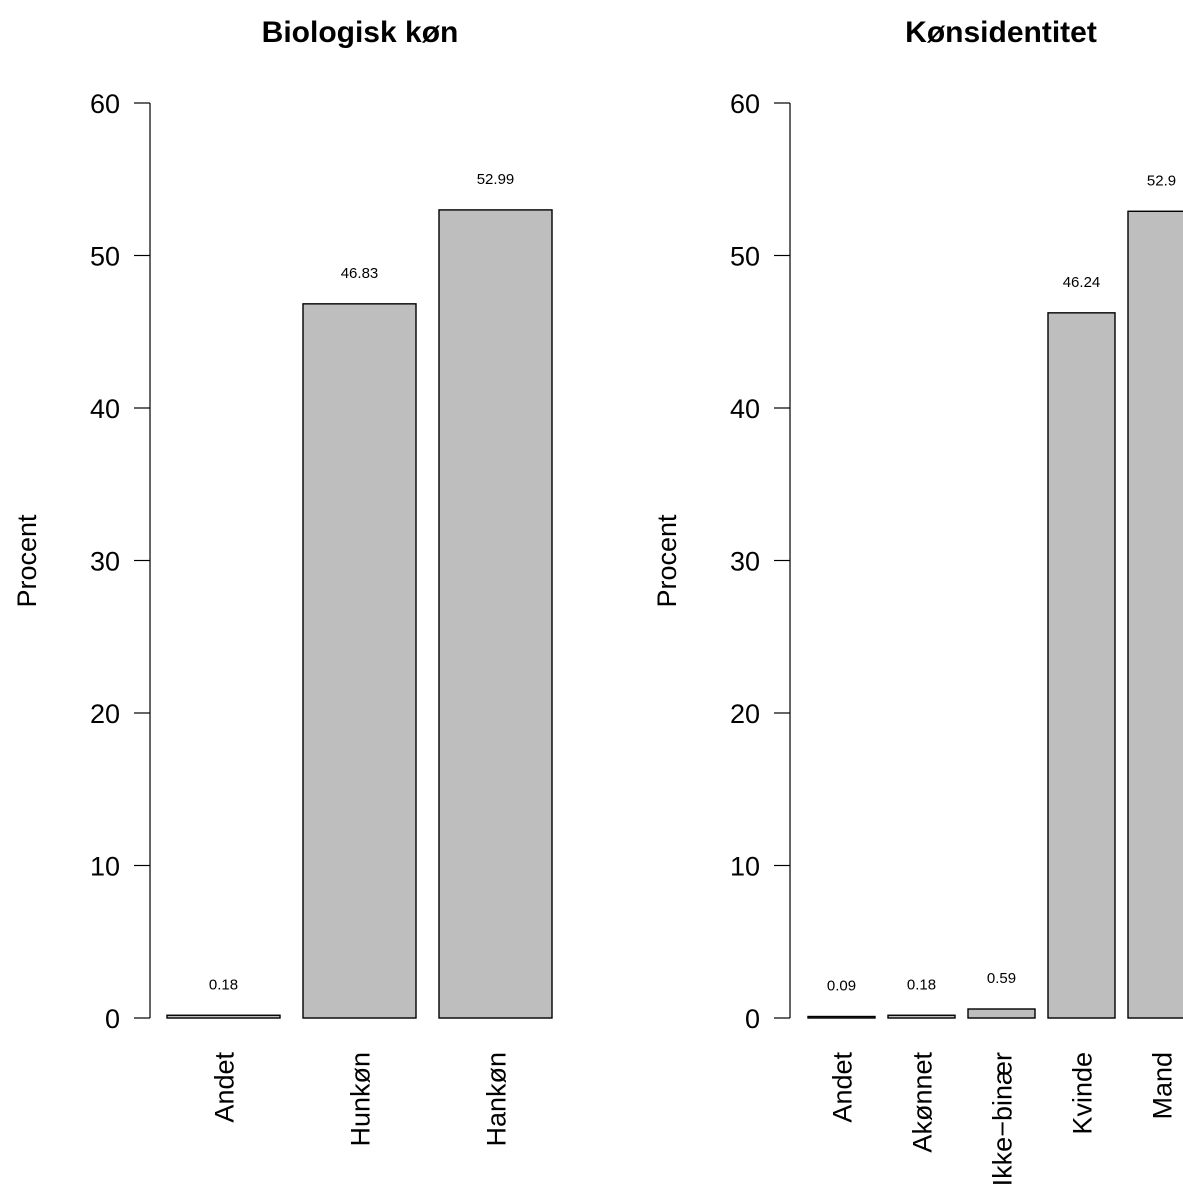 The height and width of the screenshot is (1203, 1183). I want to click on x-category-label: Ikke−binær, so click(1003, 1119).